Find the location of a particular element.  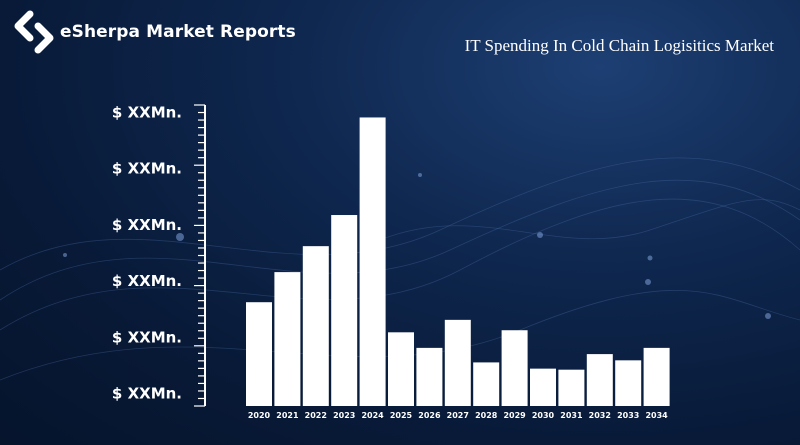

x-tick-label: 2034 is located at coordinates (656, 415).